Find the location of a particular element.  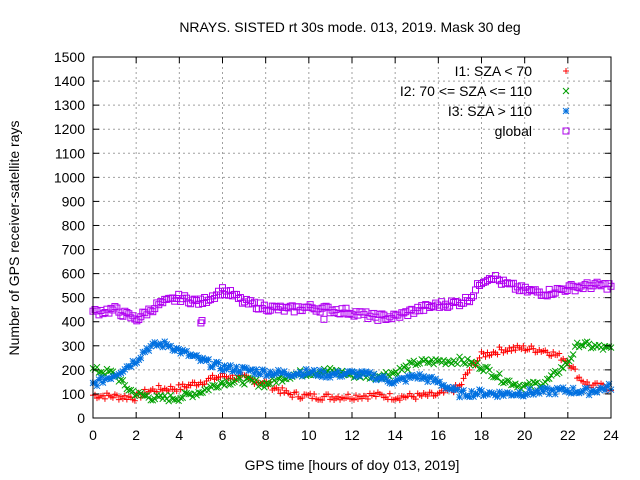

y-tick-label: 1200 is located at coordinates (69, 129).